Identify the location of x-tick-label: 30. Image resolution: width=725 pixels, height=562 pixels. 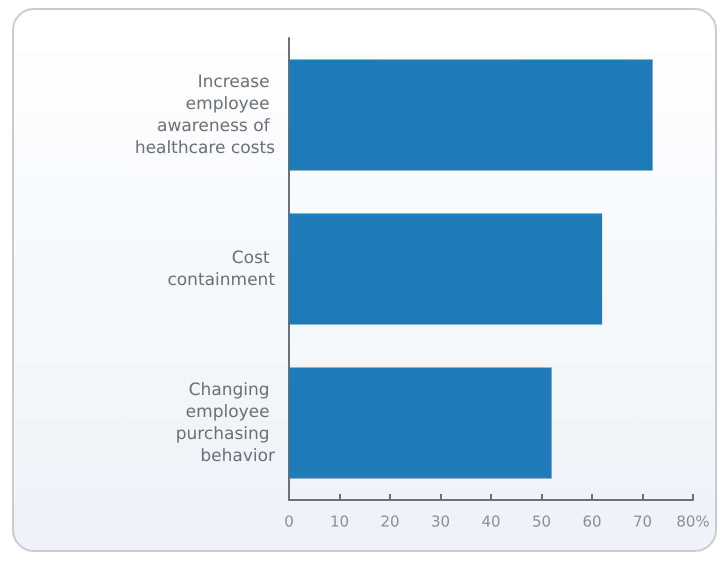
(440, 521).